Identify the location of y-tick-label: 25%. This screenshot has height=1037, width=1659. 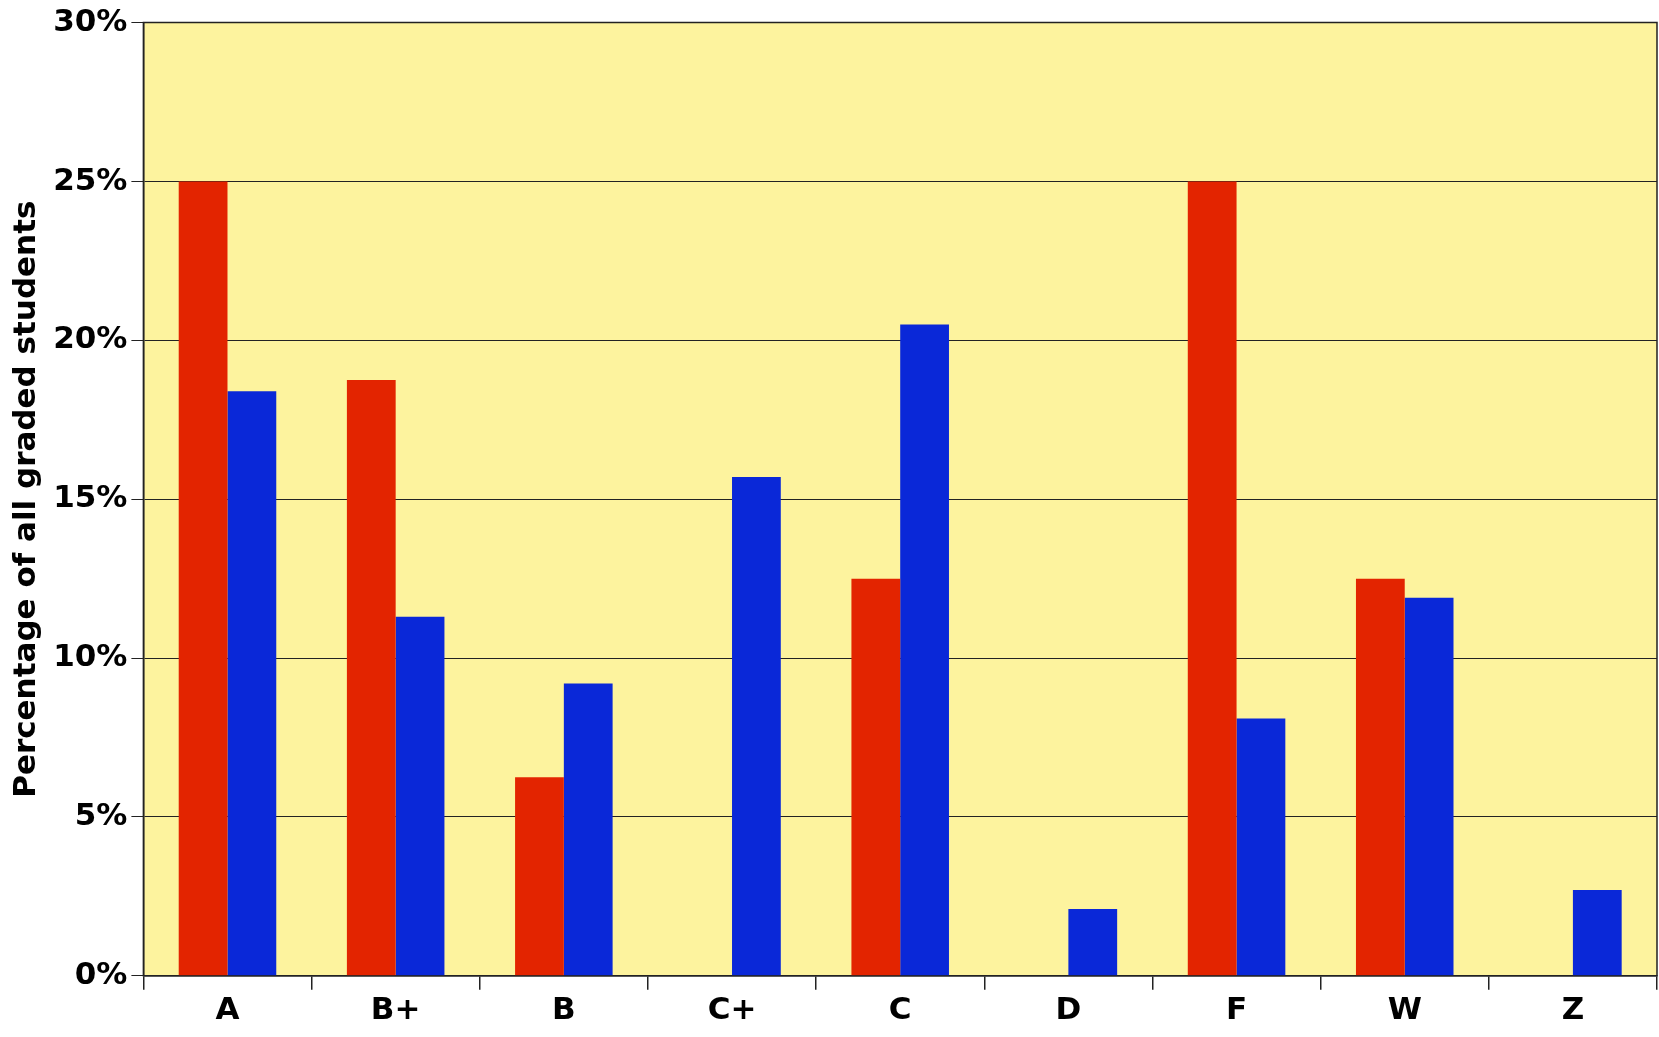
(90, 178).